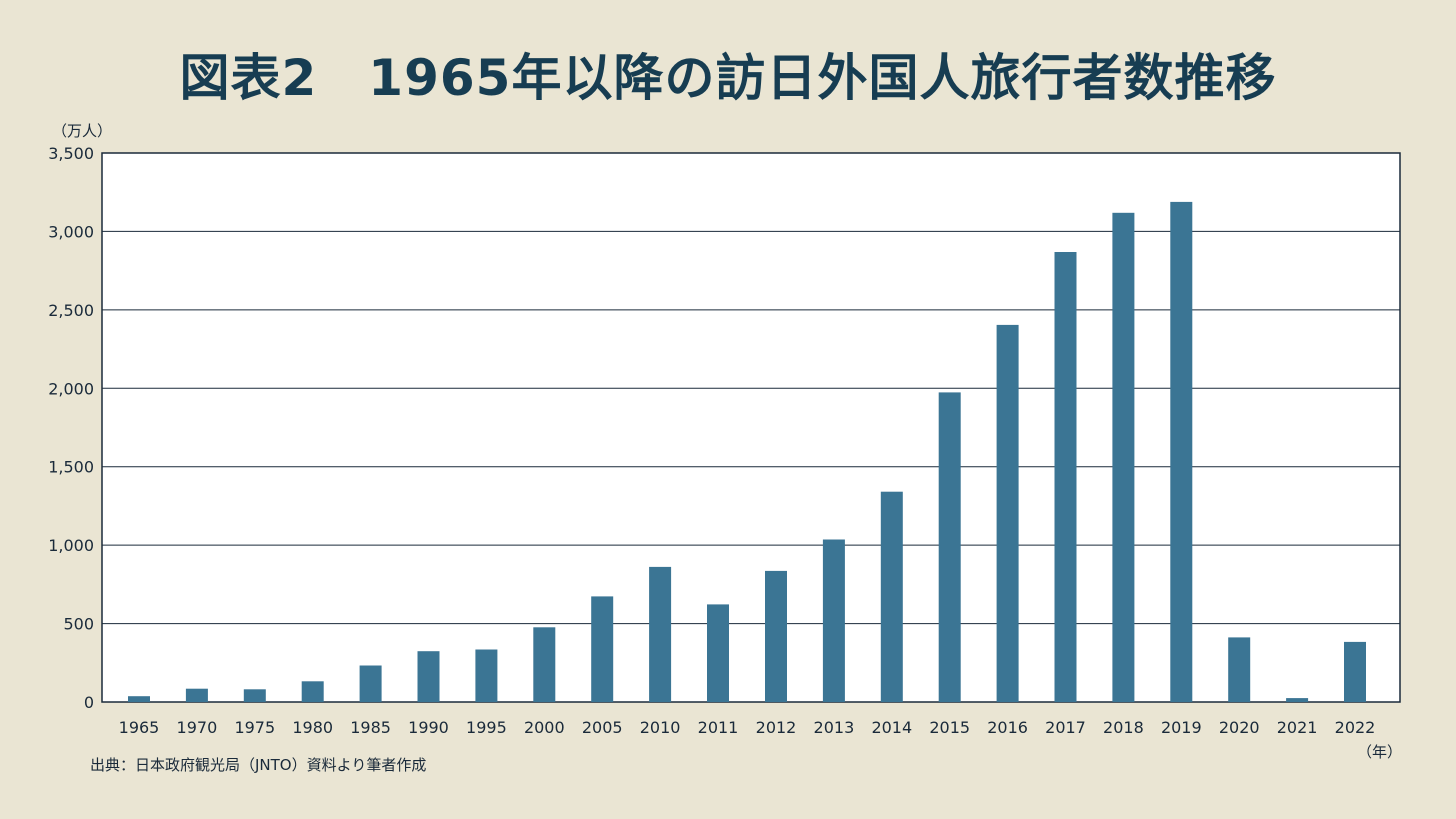 The height and width of the screenshot is (819, 1456). What do you see at coordinates (1239, 669) in the screenshot?
I see `bar-2020` at bounding box center [1239, 669].